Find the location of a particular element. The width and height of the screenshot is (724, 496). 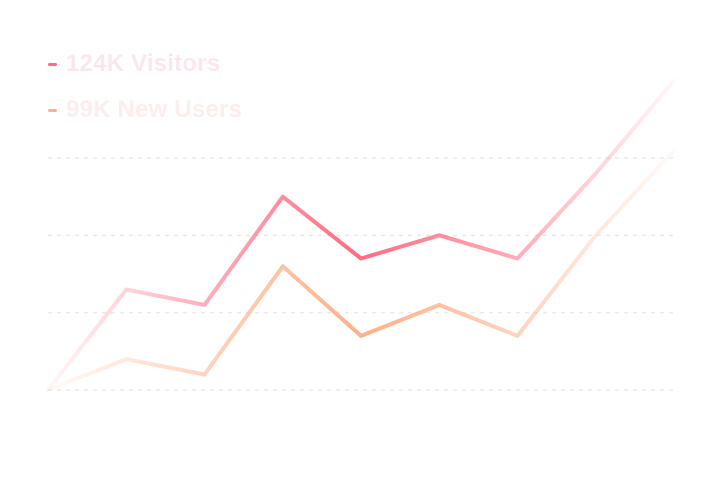

legend-label-visitors: 124K Visitors is located at coordinates (143, 63).